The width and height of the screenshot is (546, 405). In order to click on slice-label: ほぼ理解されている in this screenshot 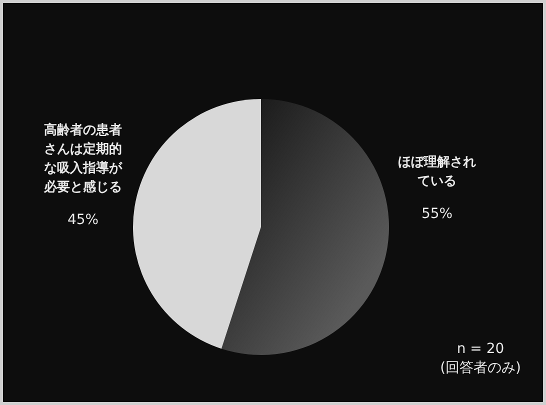, I will do `click(437, 172)`.